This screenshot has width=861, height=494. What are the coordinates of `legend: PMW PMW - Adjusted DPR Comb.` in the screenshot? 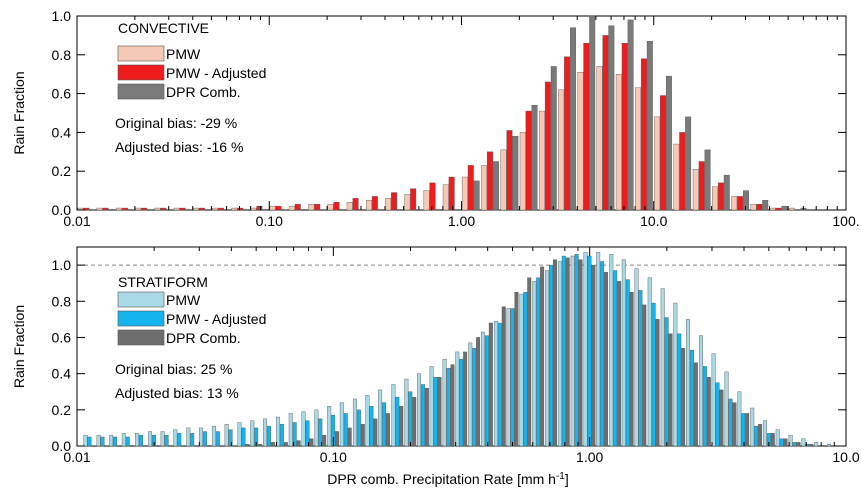 It's located at (191, 72).